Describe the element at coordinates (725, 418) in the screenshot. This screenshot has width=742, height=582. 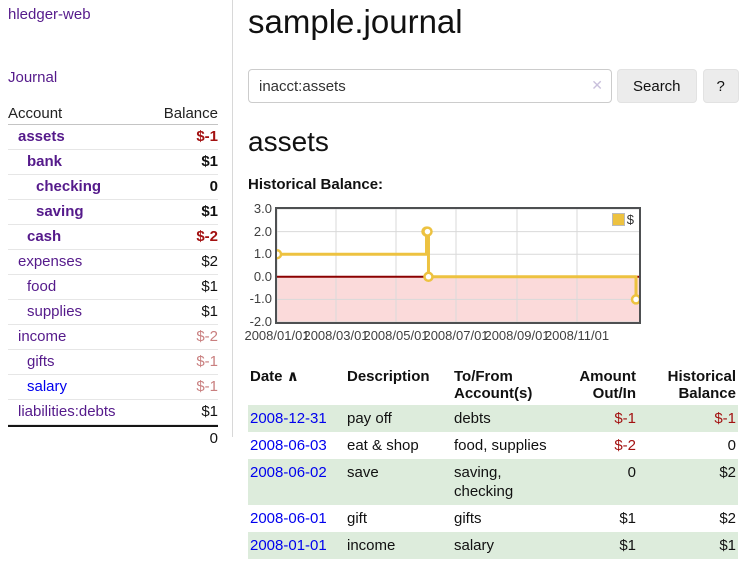
I see `transaction-balance: $-1` at that location.